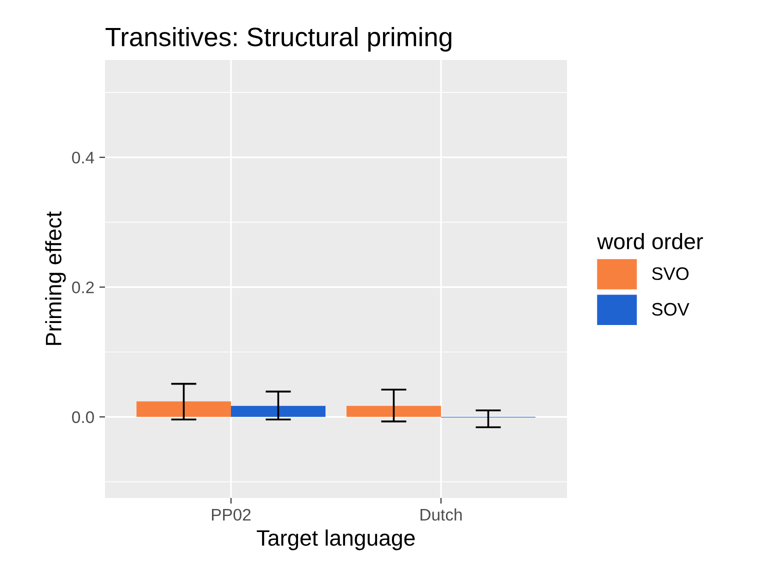  Describe the element at coordinates (670, 273) in the screenshot. I see `legend-label: SVO` at that location.